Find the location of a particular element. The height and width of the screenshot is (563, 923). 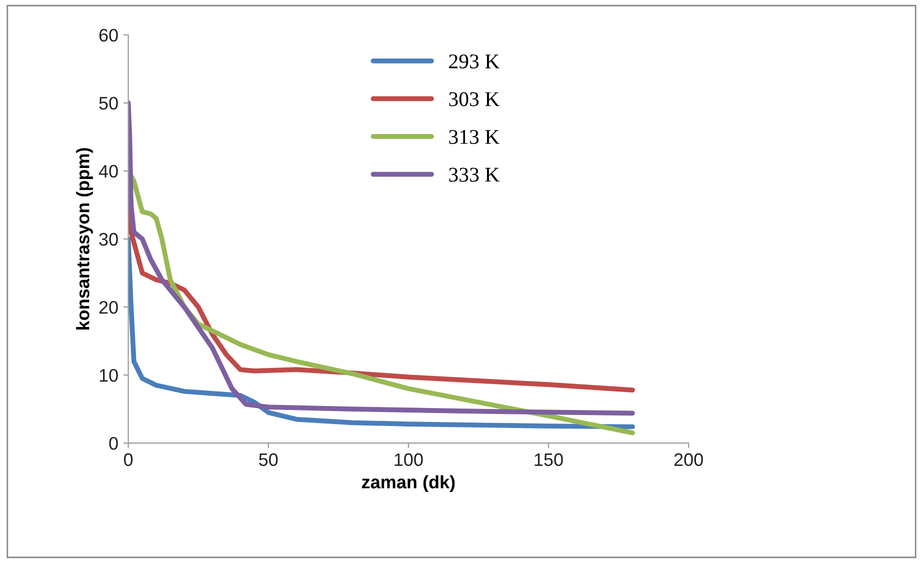

y-tick-label: 50 is located at coordinates (108, 103).